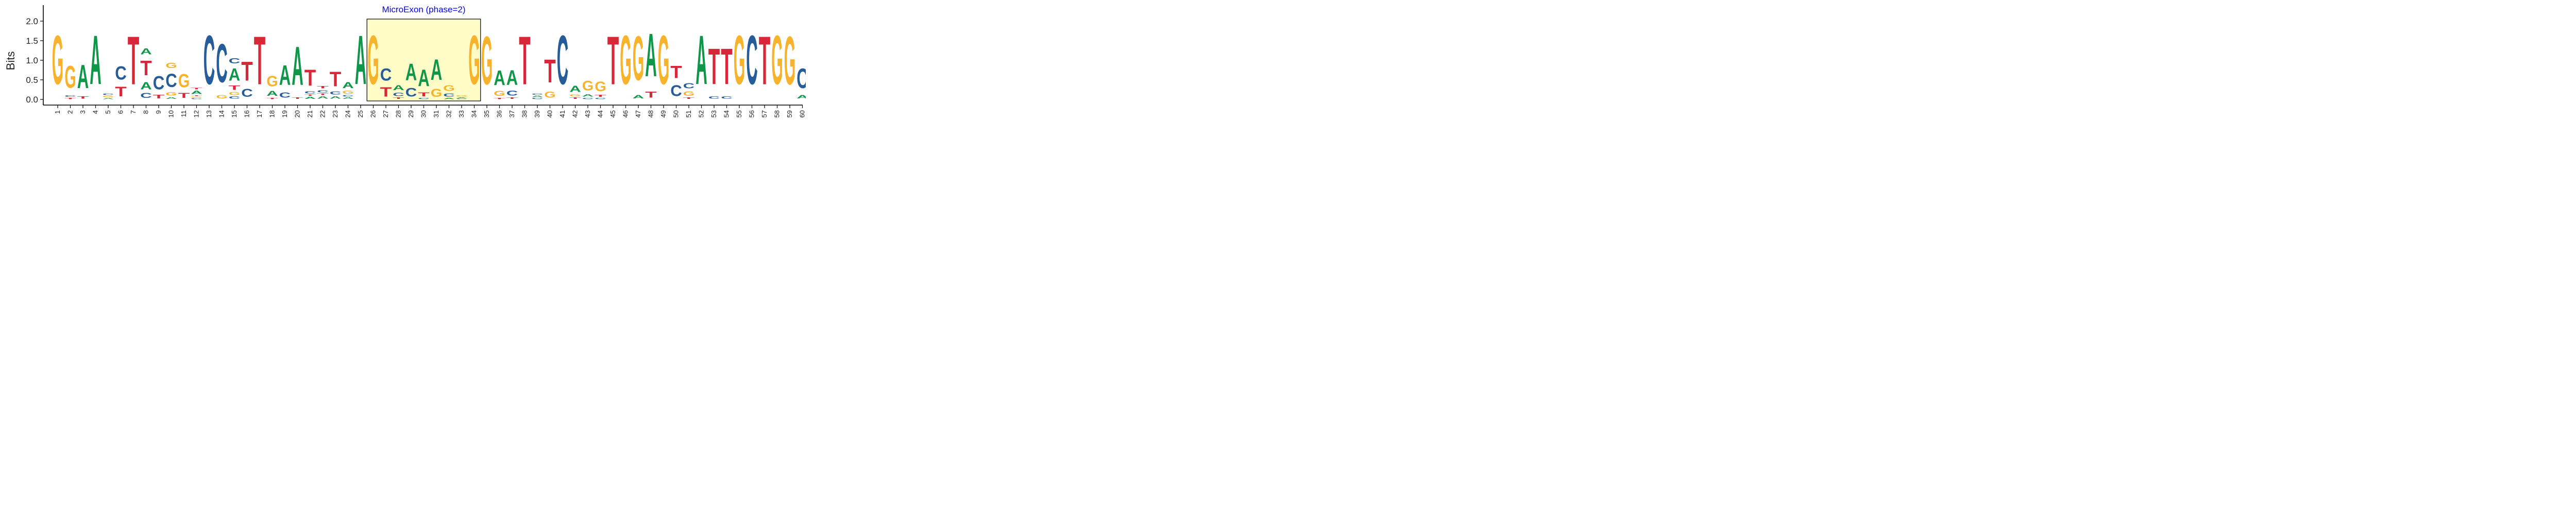 This screenshot has height=515, width=2576. Describe the element at coordinates (133, 60) in the screenshot. I see `logo-letter-T-pos-7: T` at that location.